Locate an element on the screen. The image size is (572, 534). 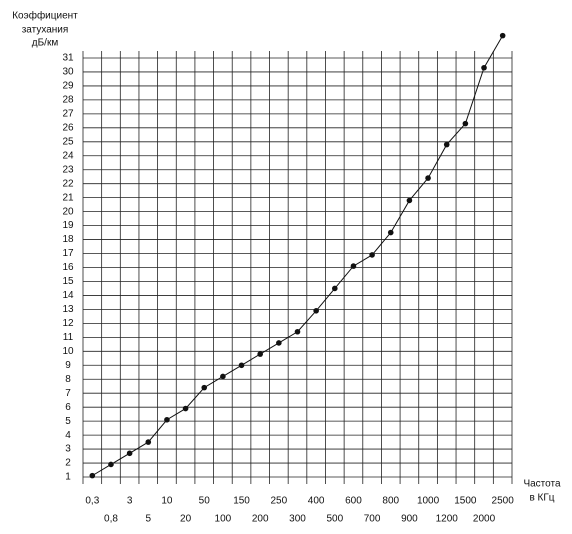
x-tick-label: 900 is located at coordinates (409, 519).